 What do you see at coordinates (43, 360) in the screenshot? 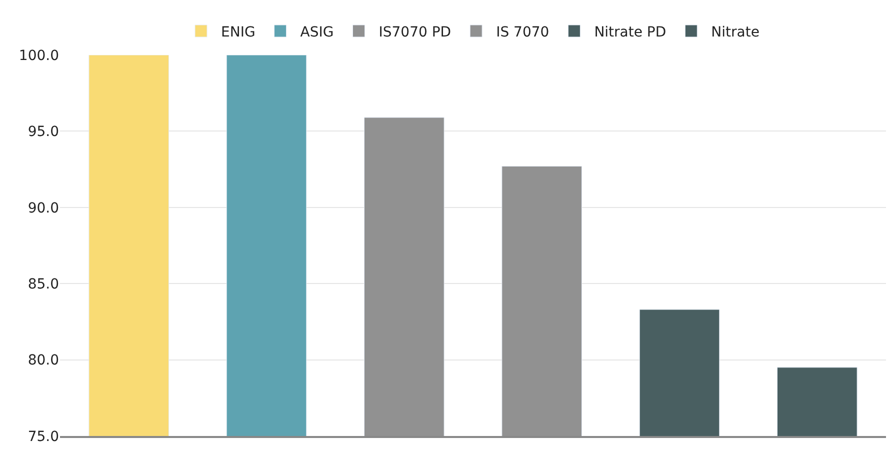
I see `y-tick-label: 80.0` at bounding box center [43, 360].